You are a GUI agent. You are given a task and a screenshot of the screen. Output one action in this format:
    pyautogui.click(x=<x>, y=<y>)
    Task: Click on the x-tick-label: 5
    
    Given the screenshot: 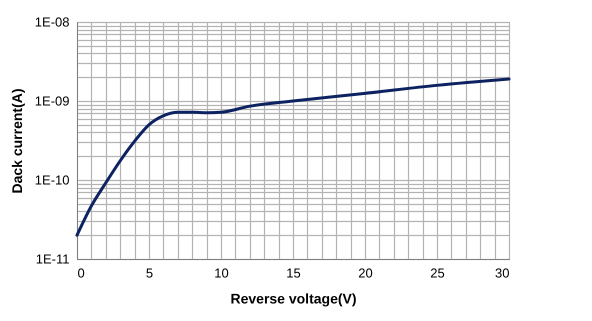 What is the action you would take?
    pyautogui.click(x=150, y=273)
    